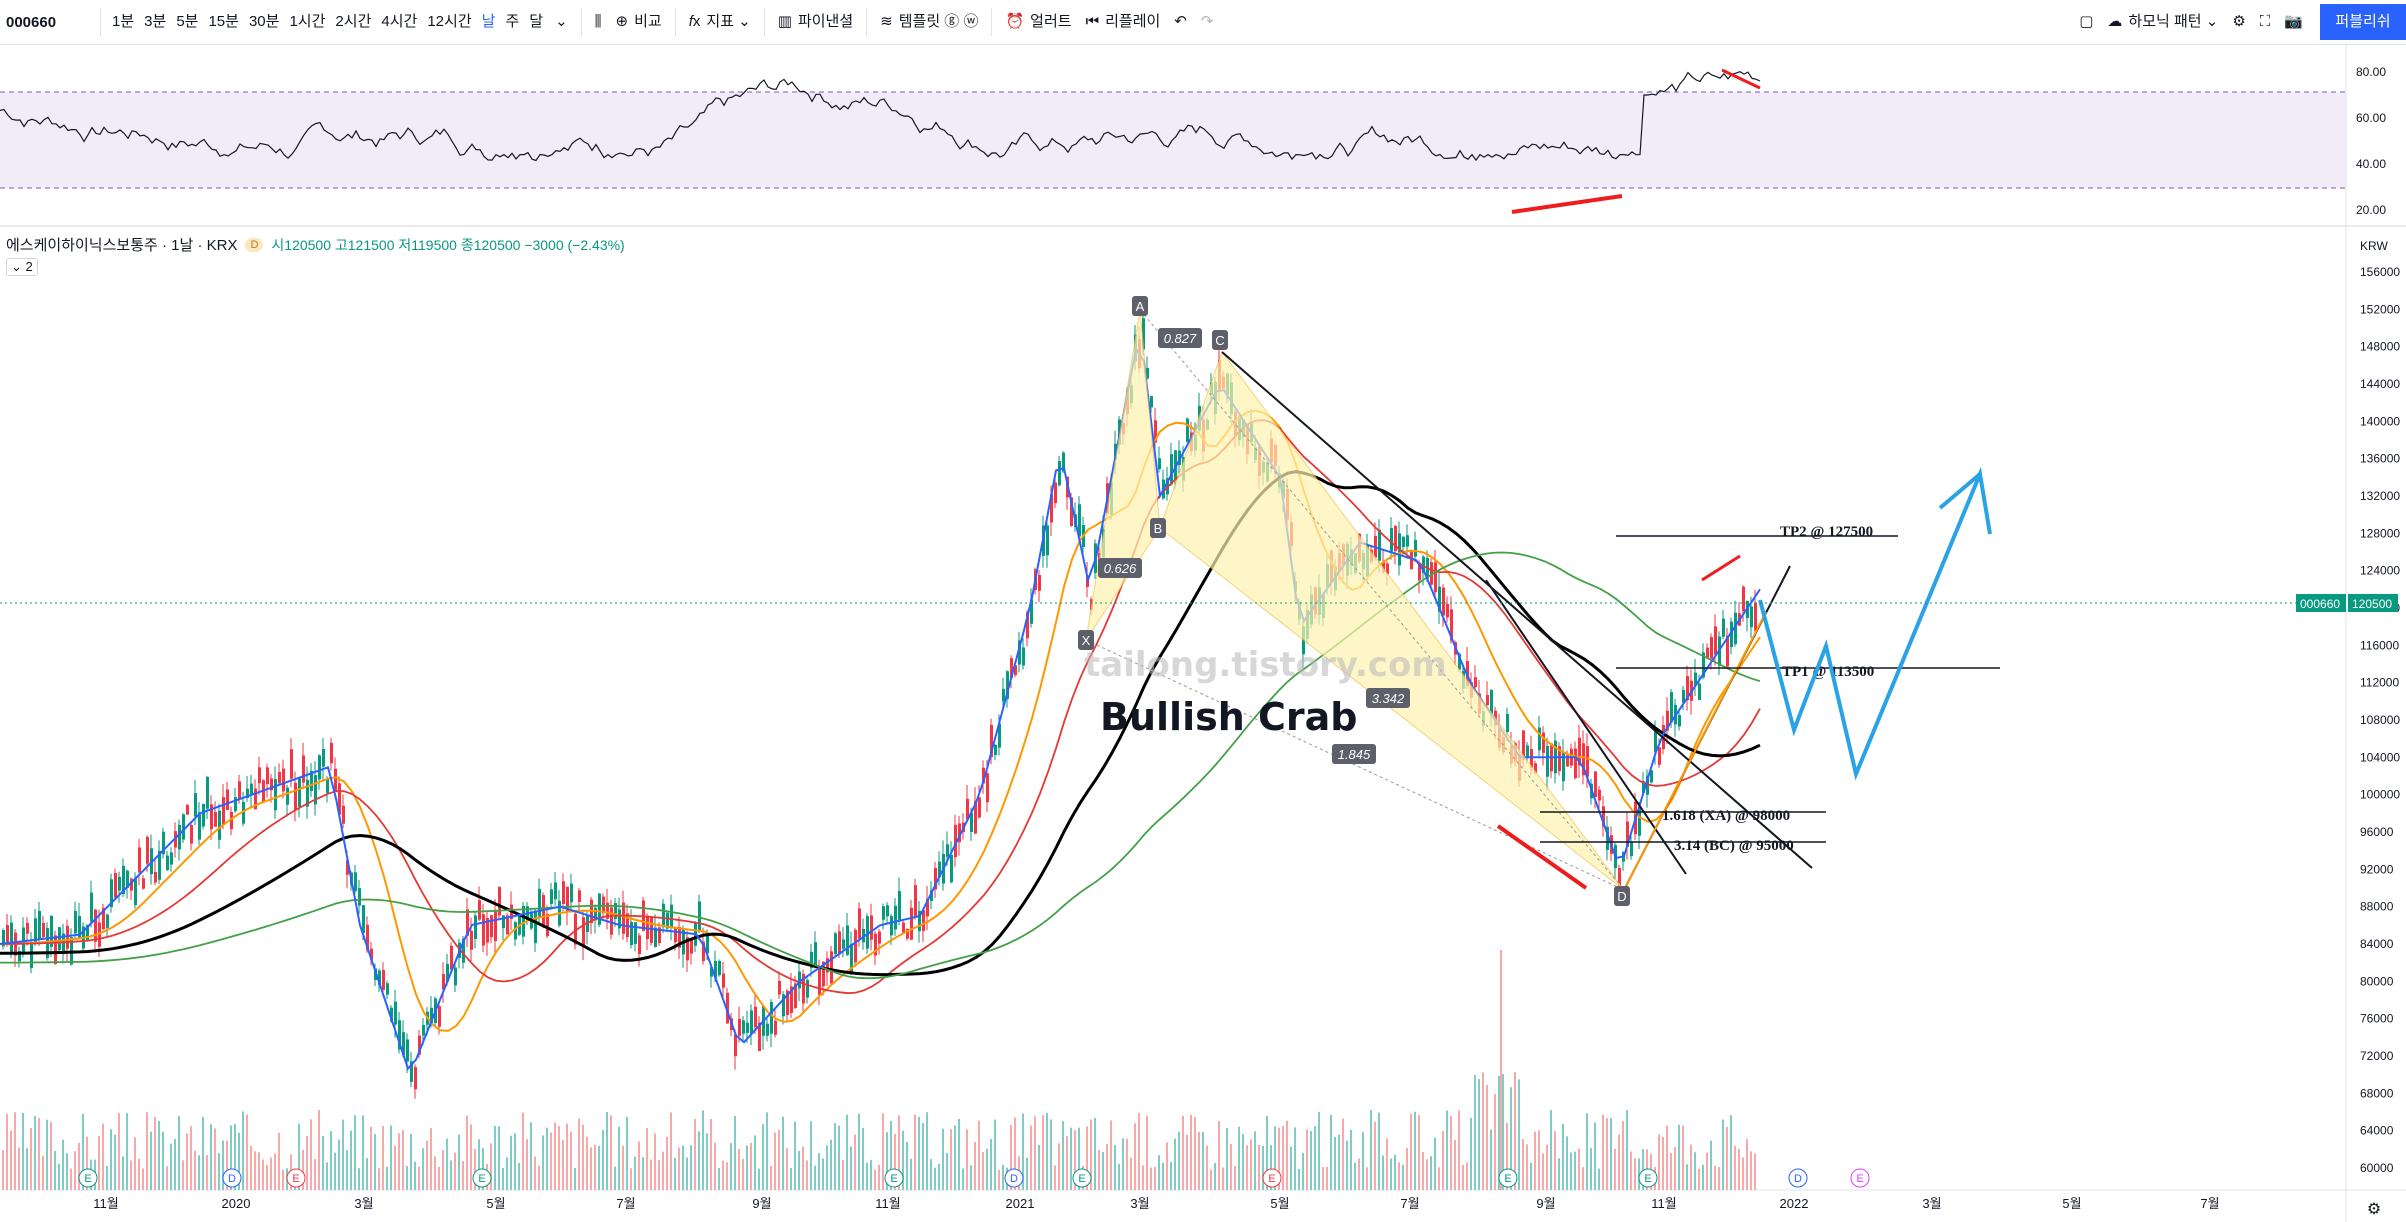  What do you see at coordinates (122, 245) in the screenshot?
I see `legend-symbol-name: 에스케이하이닉스보통주 · 1날 · KRX` at bounding box center [122, 245].